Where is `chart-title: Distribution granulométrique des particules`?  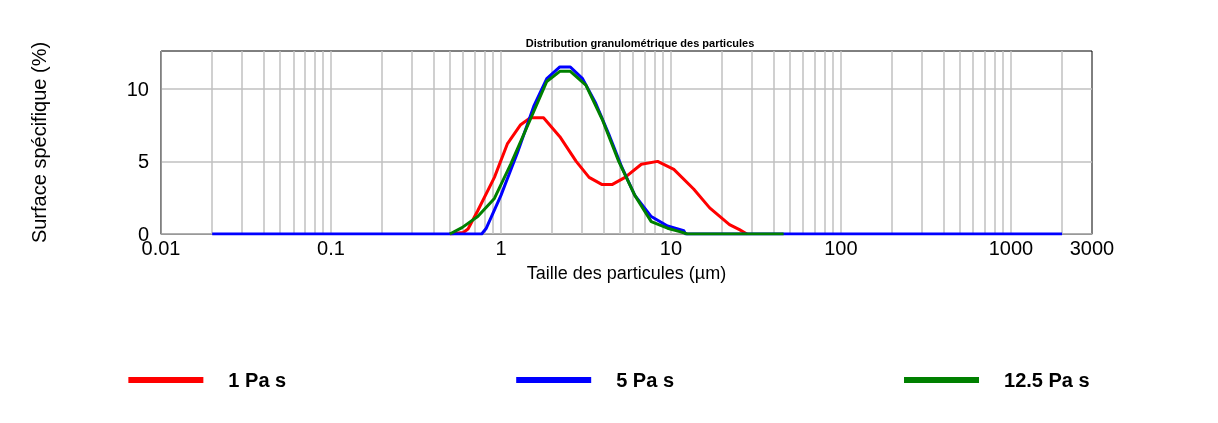 chart-title: Distribution granulométrique des particules is located at coordinates (640, 42).